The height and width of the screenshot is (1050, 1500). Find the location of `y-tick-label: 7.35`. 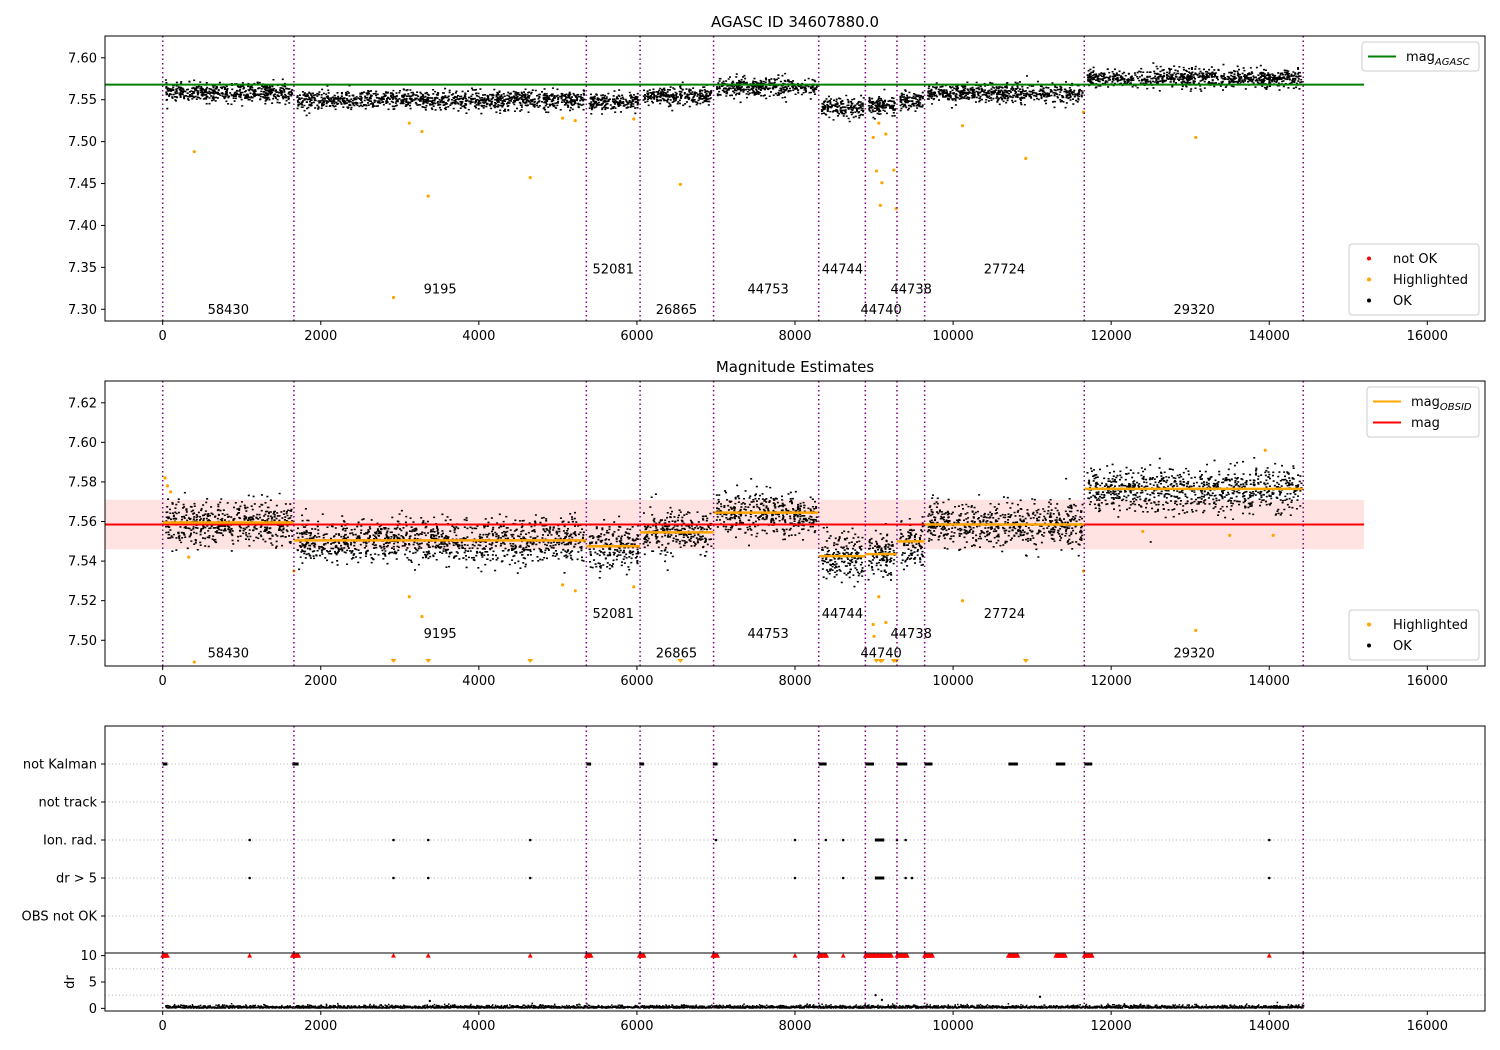

y-tick-label: 7.35 is located at coordinates (82, 268).